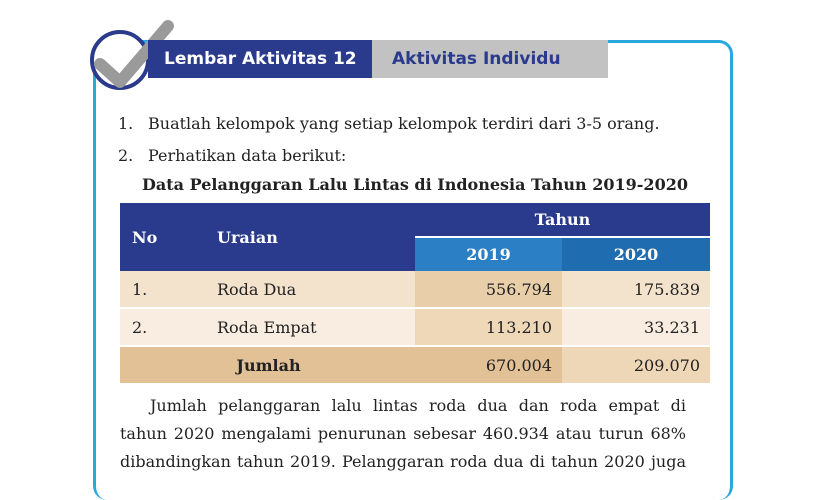 This screenshot has width=830, height=500. I want to click on header-tahun: Tahun, so click(562, 220).